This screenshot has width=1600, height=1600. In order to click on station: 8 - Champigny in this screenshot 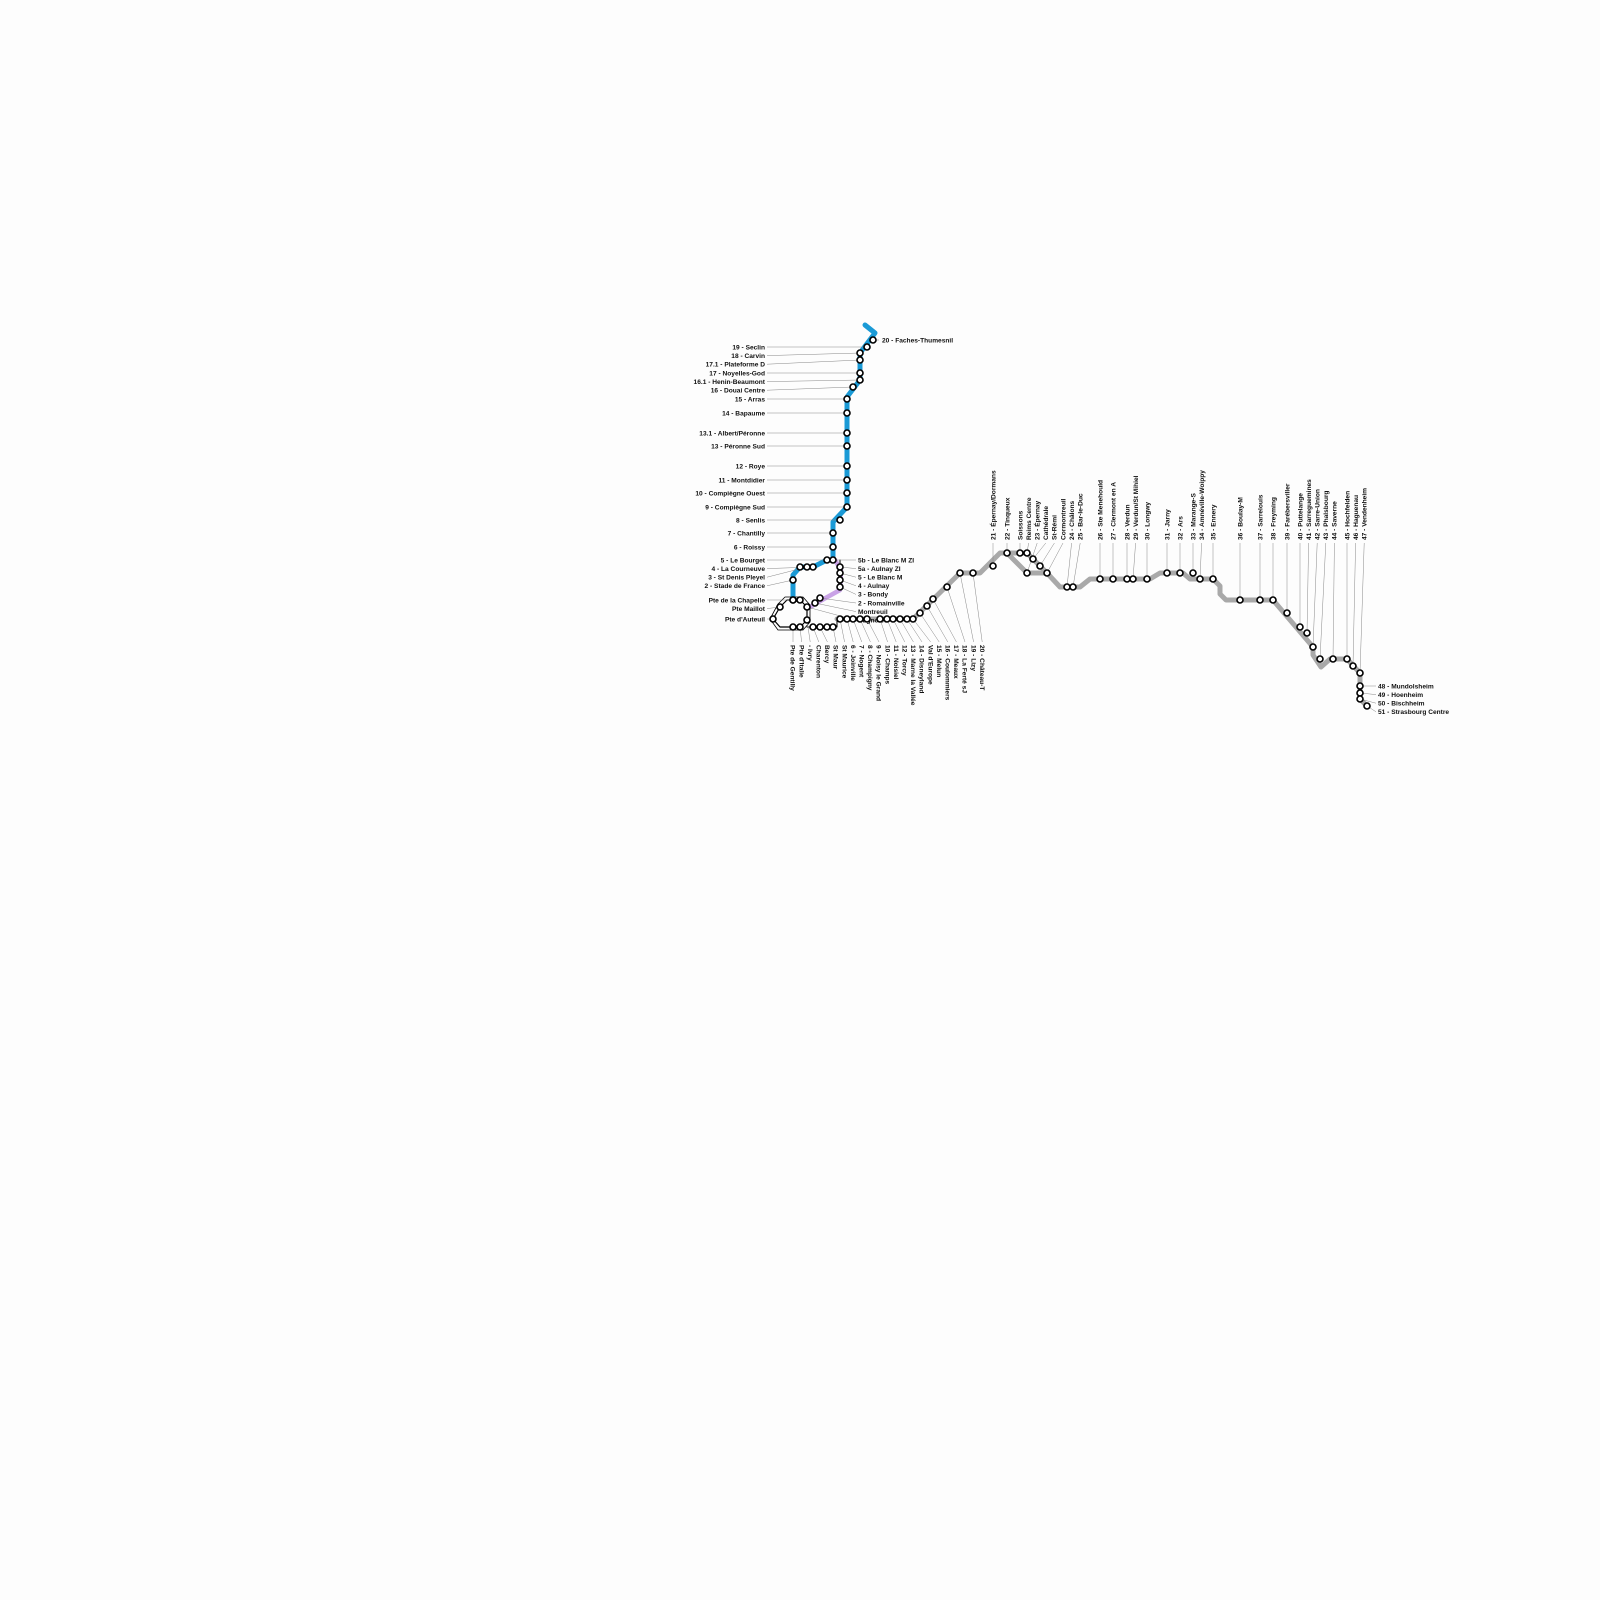, I will do `click(864, 653)`.